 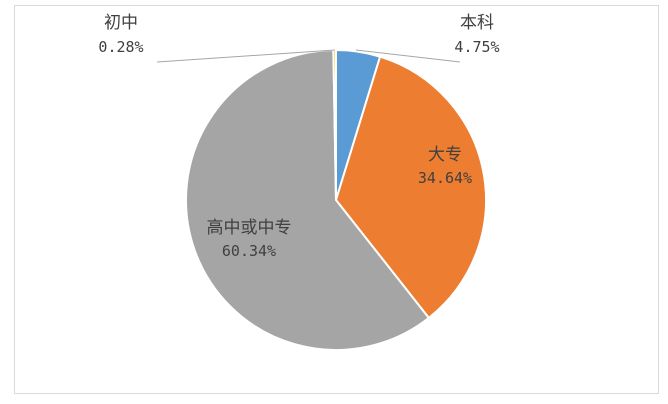 What do you see at coordinates (477, 23) in the screenshot?
I see `slice-label-name-0: 本科` at bounding box center [477, 23].